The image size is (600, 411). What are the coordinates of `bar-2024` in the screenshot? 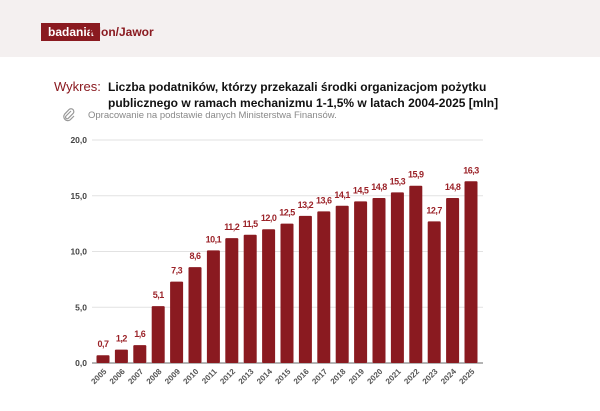 It's located at (453, 280).